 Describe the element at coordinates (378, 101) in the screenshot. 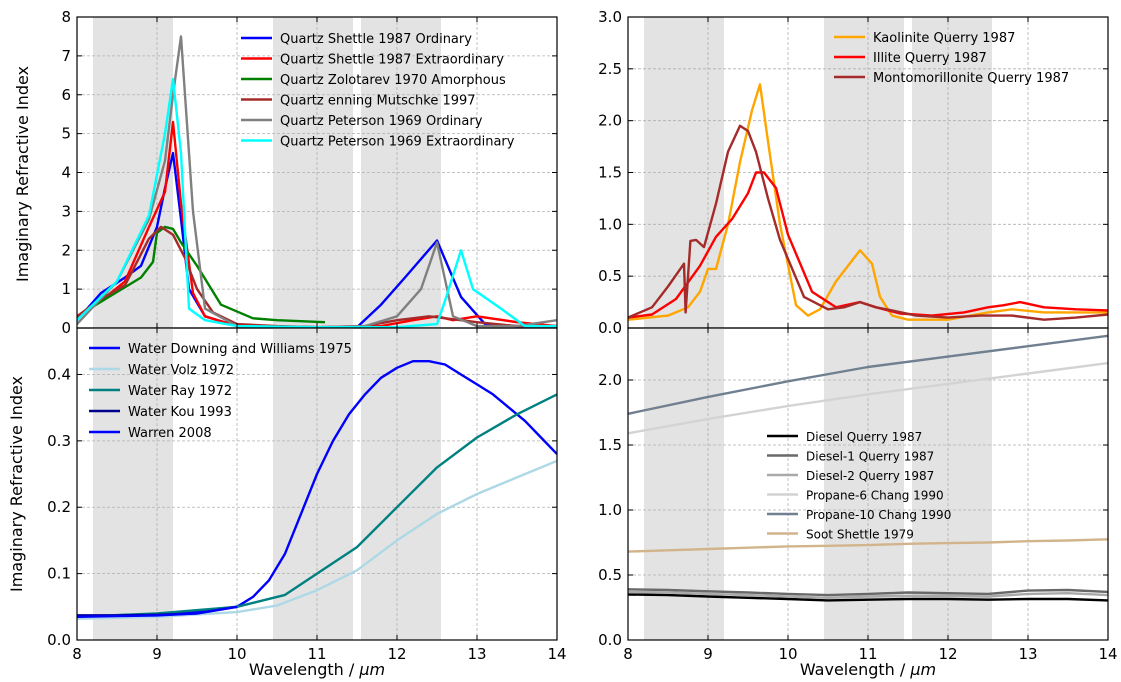

I see `legend-label: Quartz enning Mutschke 1997` at that location.